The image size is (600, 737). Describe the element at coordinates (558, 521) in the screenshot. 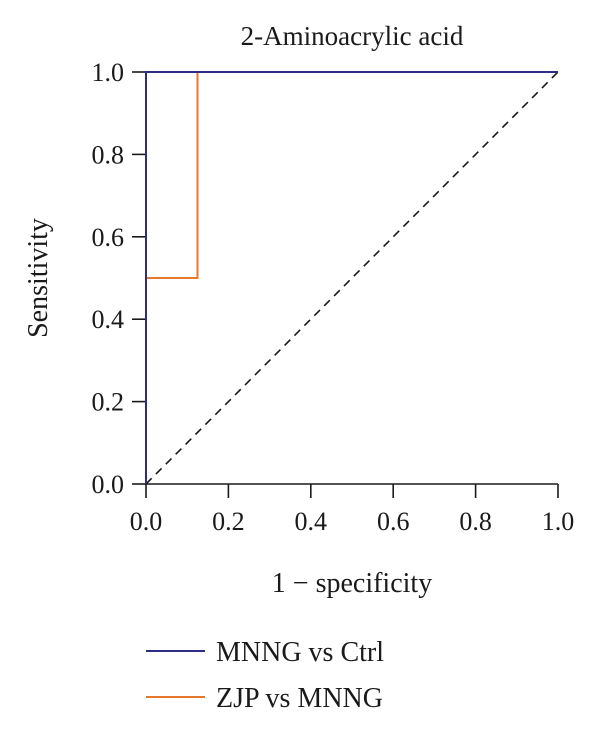

I see `x-tick-label: 1.0` at that location.